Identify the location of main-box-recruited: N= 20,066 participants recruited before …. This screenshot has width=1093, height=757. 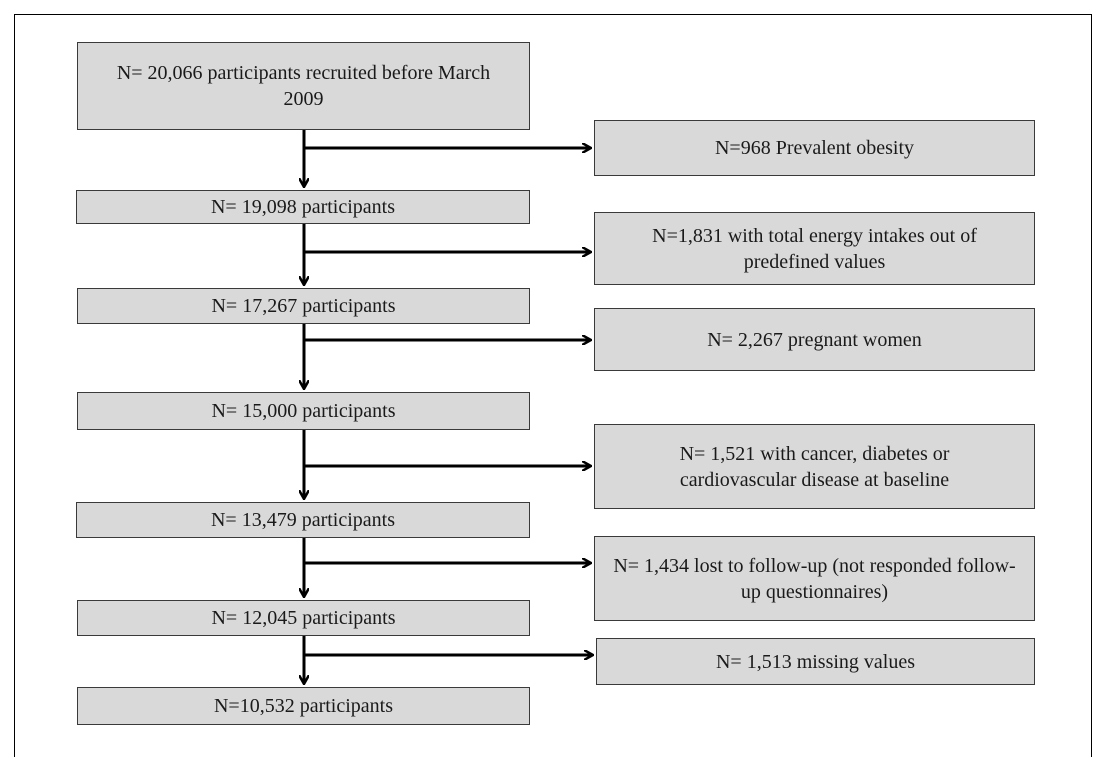
(303, 86).